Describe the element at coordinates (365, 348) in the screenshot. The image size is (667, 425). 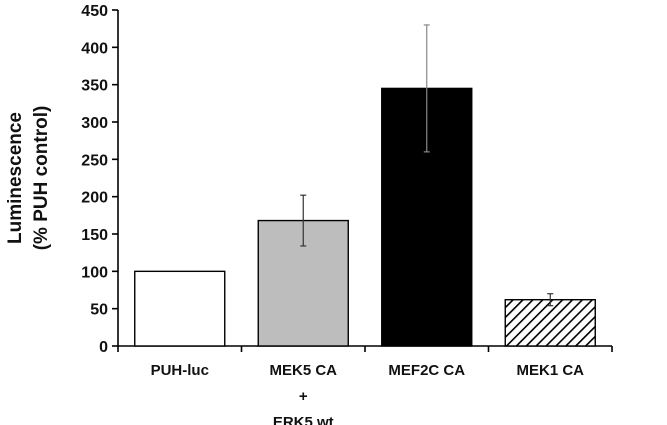
I see `x-axis` at that location.